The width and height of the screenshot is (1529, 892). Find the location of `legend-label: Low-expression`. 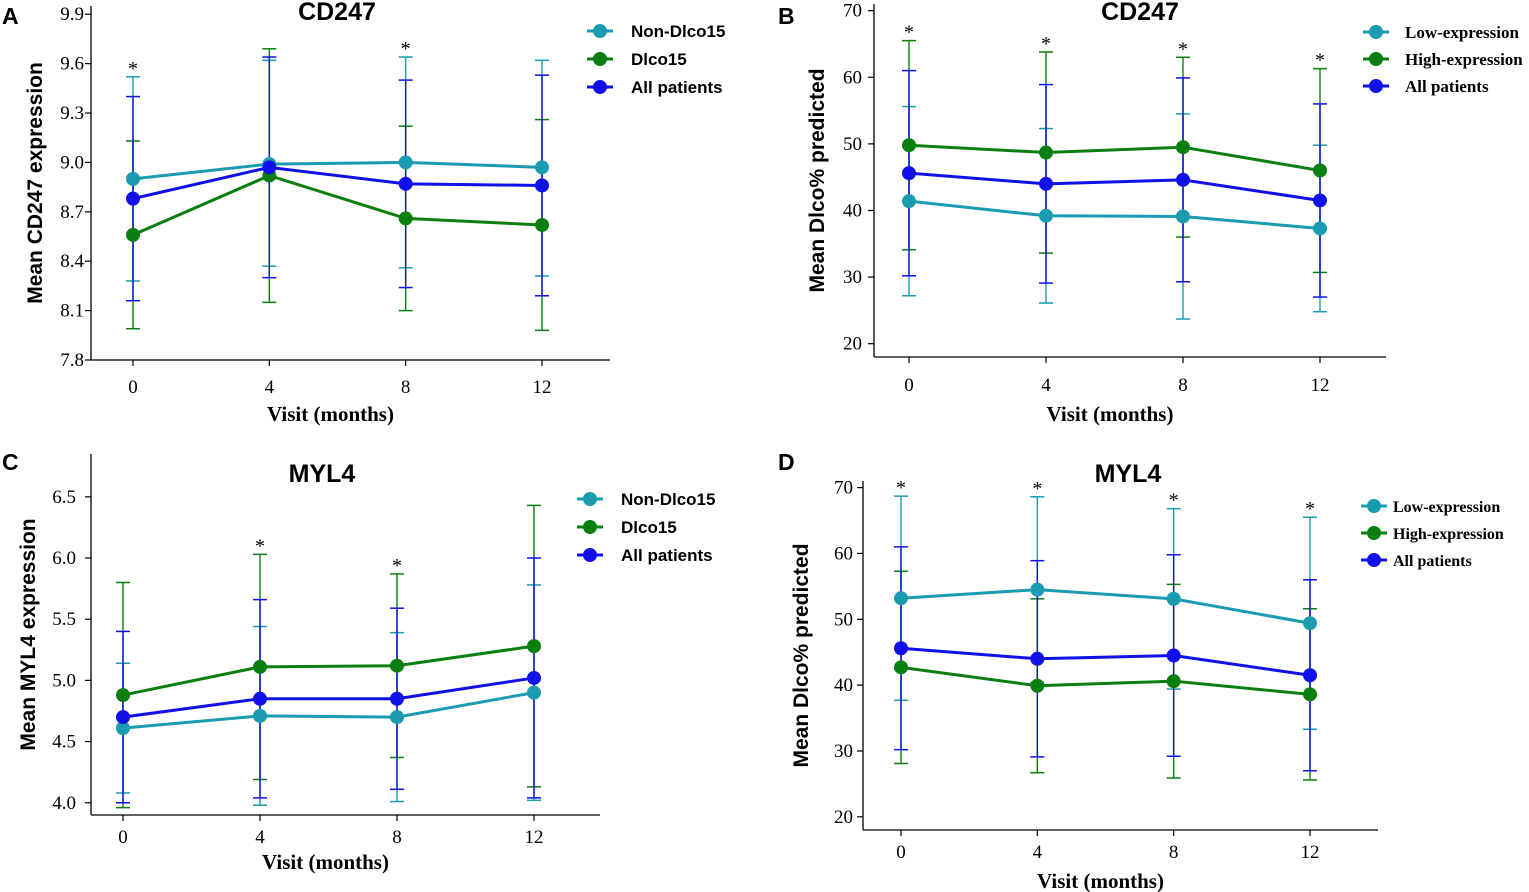

legend-label: Low-expression is located at coordinates (1446, 507).